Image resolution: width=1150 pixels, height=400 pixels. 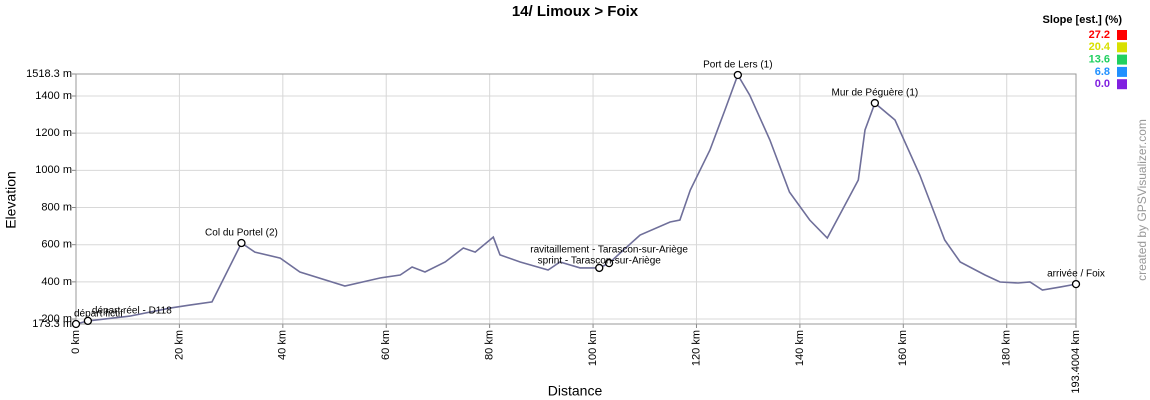 What do you see at coordinates (696, 348) in the screenshot?
I see `x-tick-label: 120 km` at bounding box center [696, 348].